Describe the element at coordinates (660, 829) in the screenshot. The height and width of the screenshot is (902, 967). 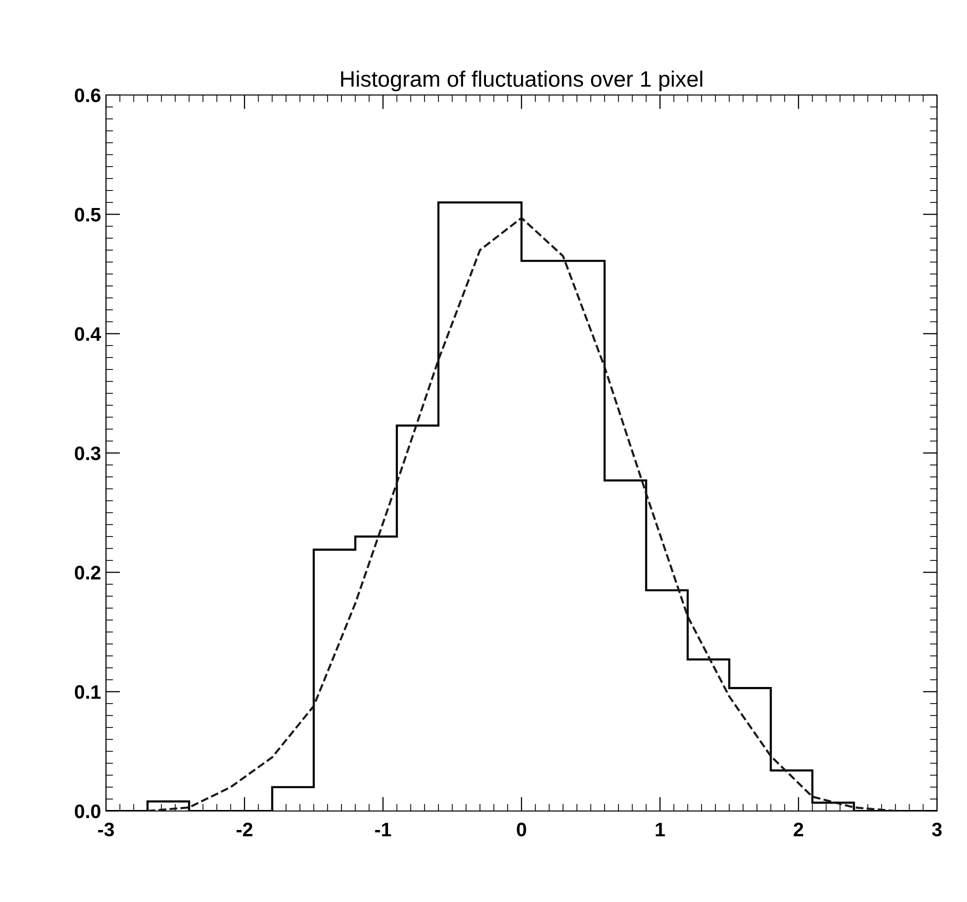
I see `x-tick-label: 1` at that location.